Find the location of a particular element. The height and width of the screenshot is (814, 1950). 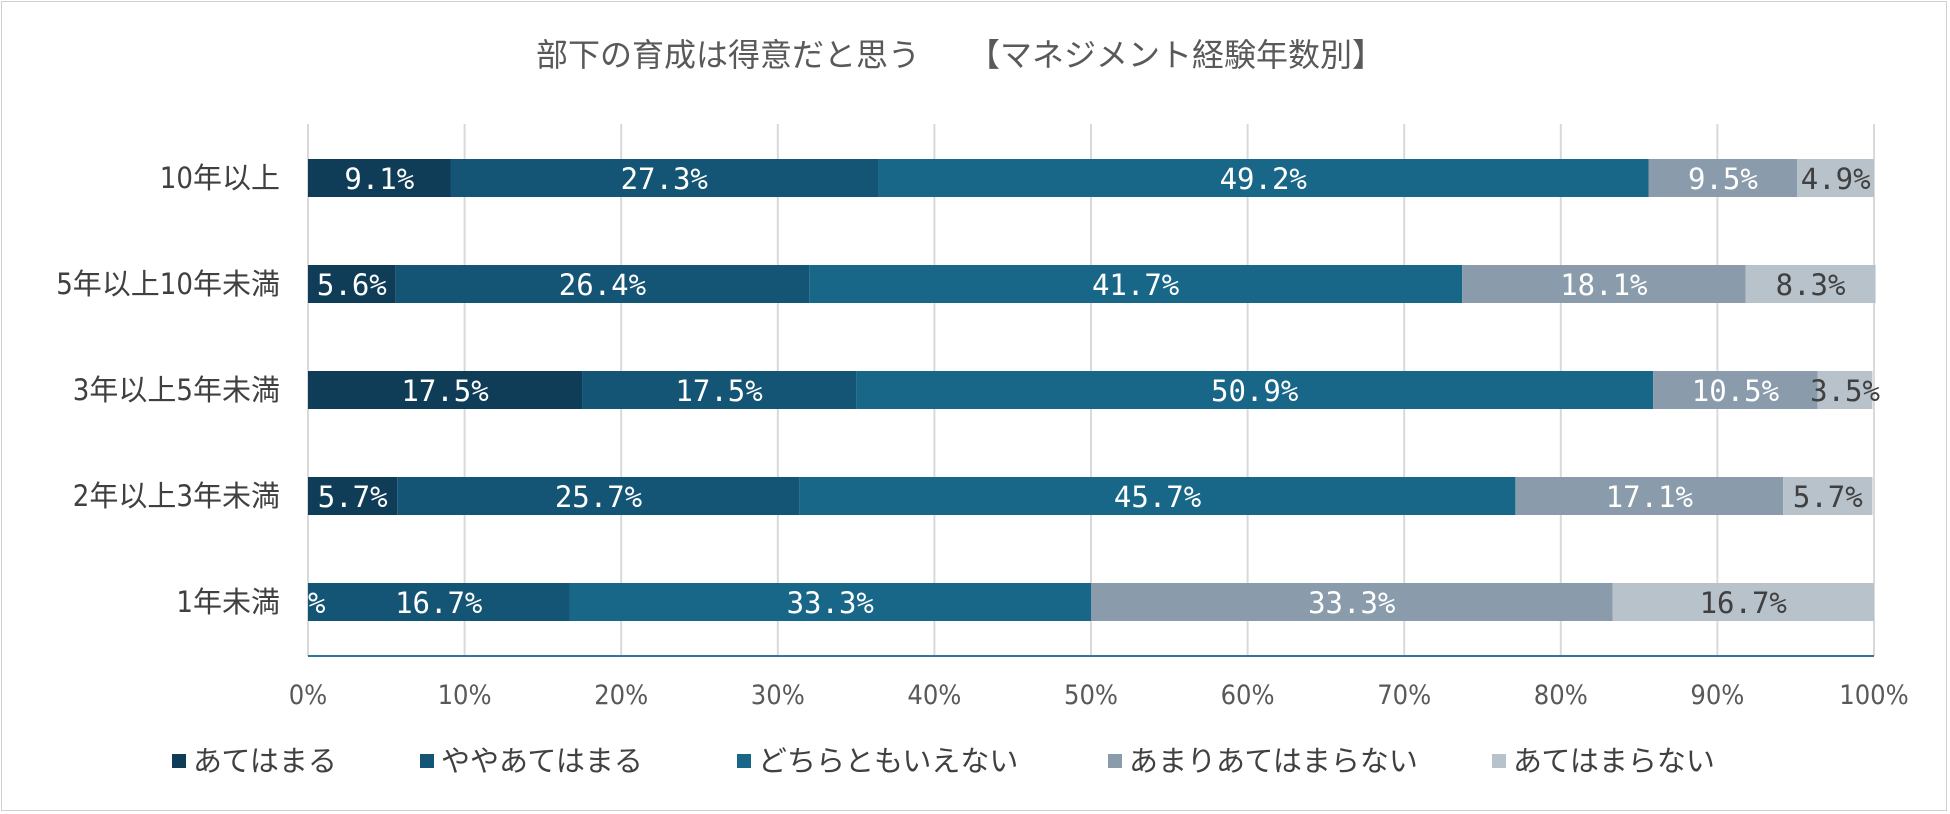

data-label: 10.5% is located at coordinates (1735, 391).